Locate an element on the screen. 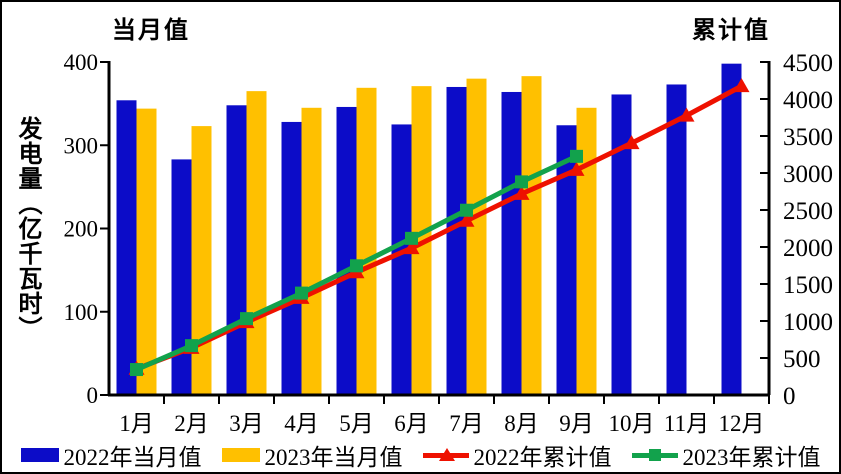 The height and width of the screenshot is (474, 841). x-axis-tick-label: 12月 is located at coordinates (742, 423).